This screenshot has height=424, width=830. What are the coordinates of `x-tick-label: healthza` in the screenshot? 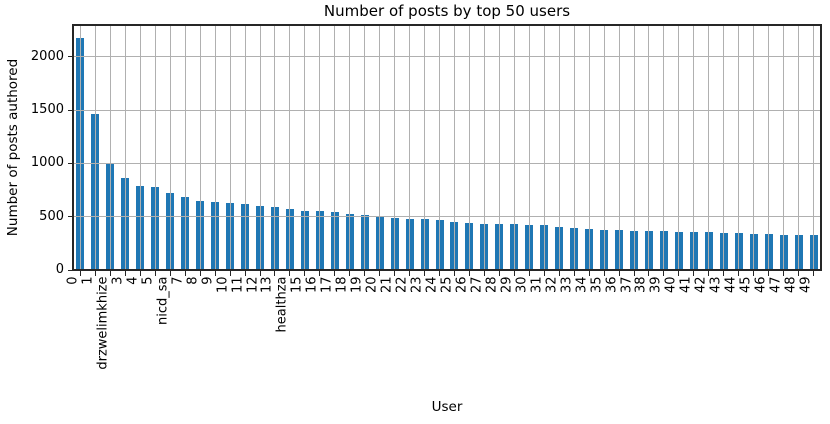 It's located at (282, 304).